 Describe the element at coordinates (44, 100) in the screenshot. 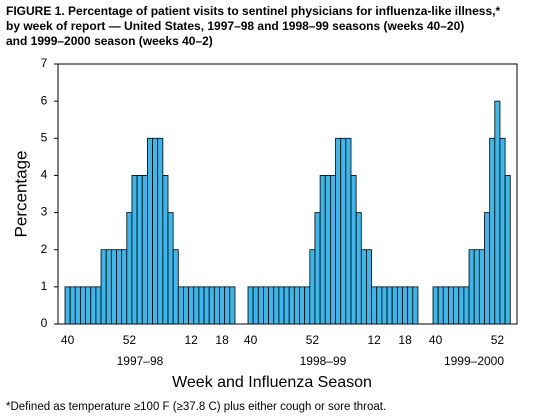

I see `y-tick-label: 6` at that location.